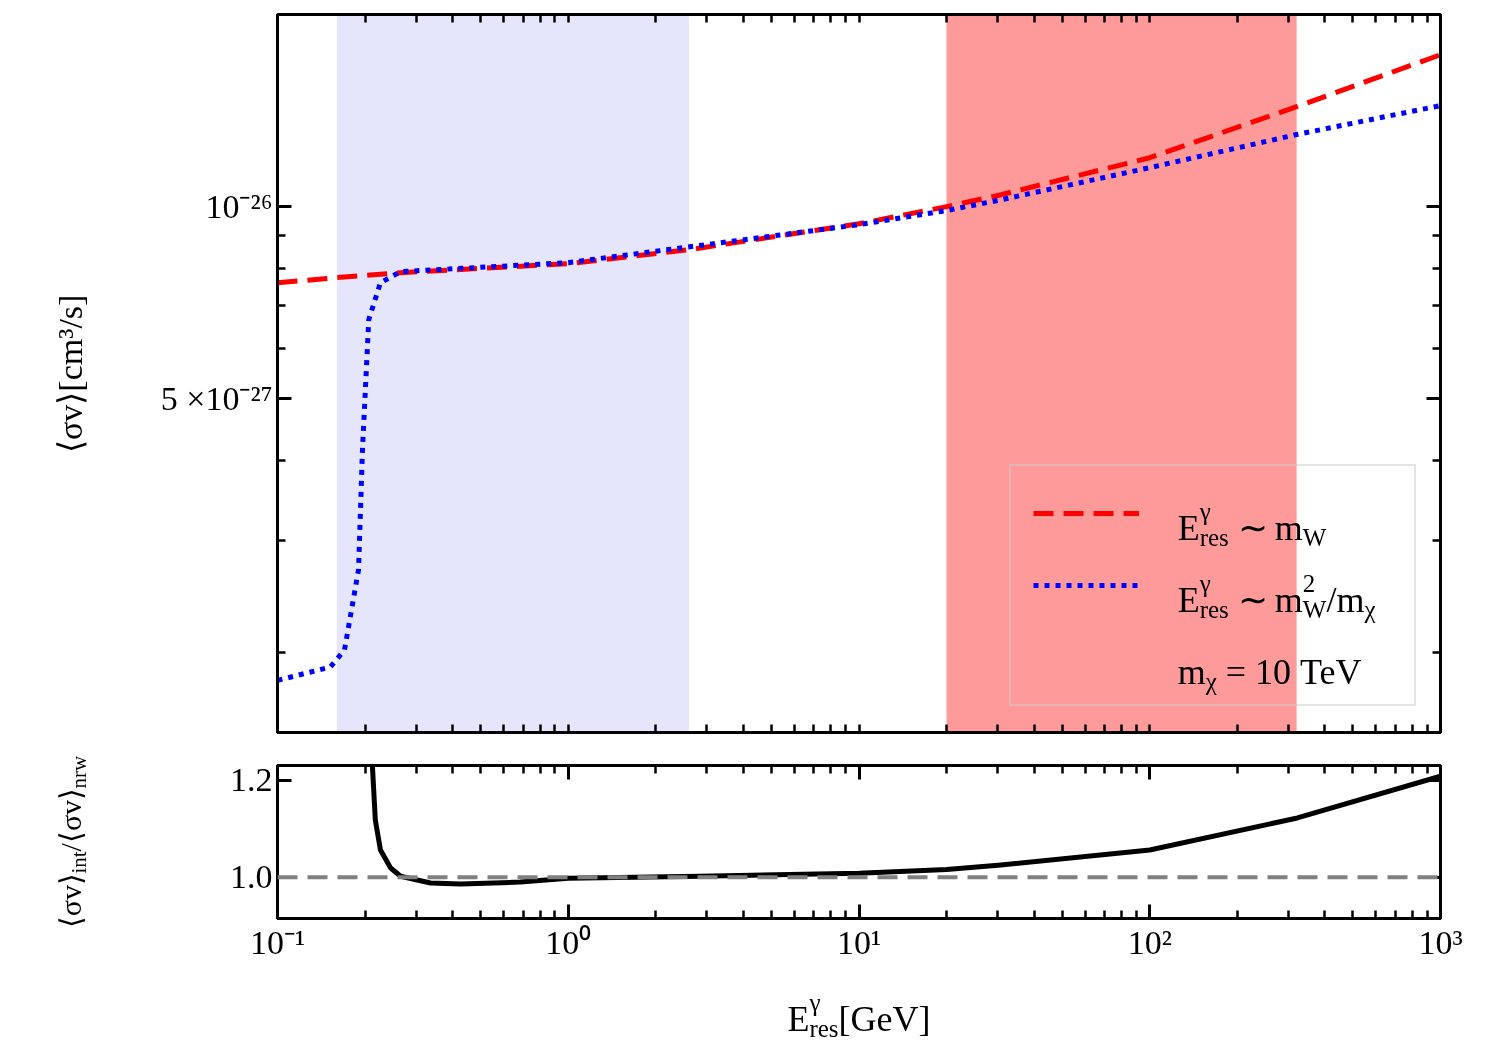  What do you see at coordinates (1149, 942) in the screenshot?
I see `x-tick-label: 10²` at bounding box center [1149, 942].